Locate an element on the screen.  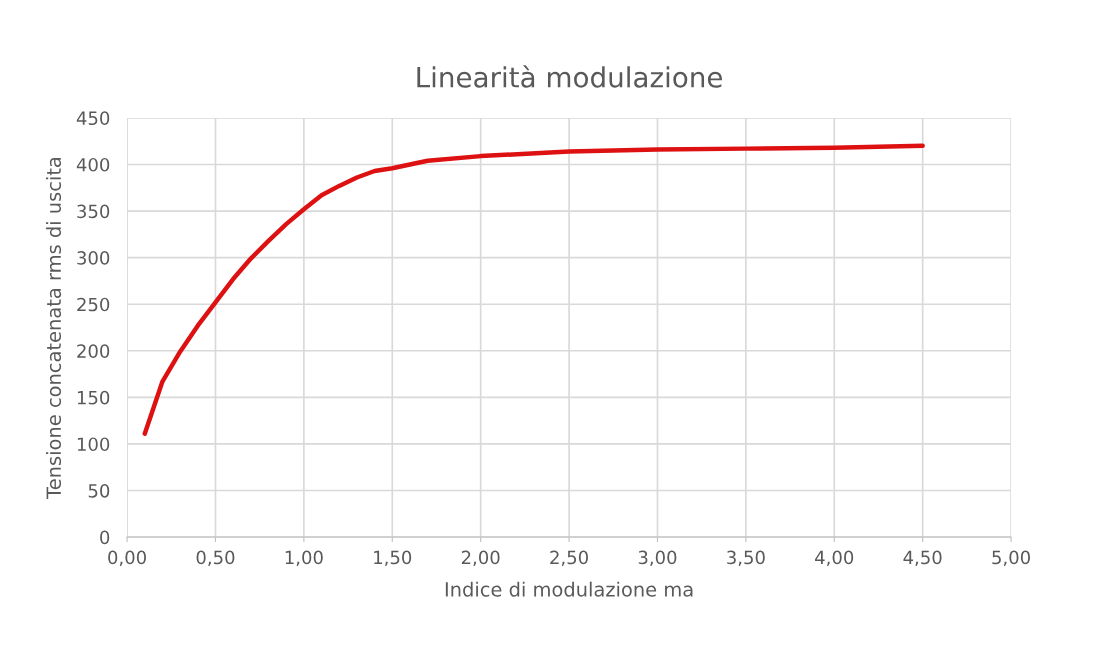
x-tick-label: 0,00 is located at coordinates (127, 558).